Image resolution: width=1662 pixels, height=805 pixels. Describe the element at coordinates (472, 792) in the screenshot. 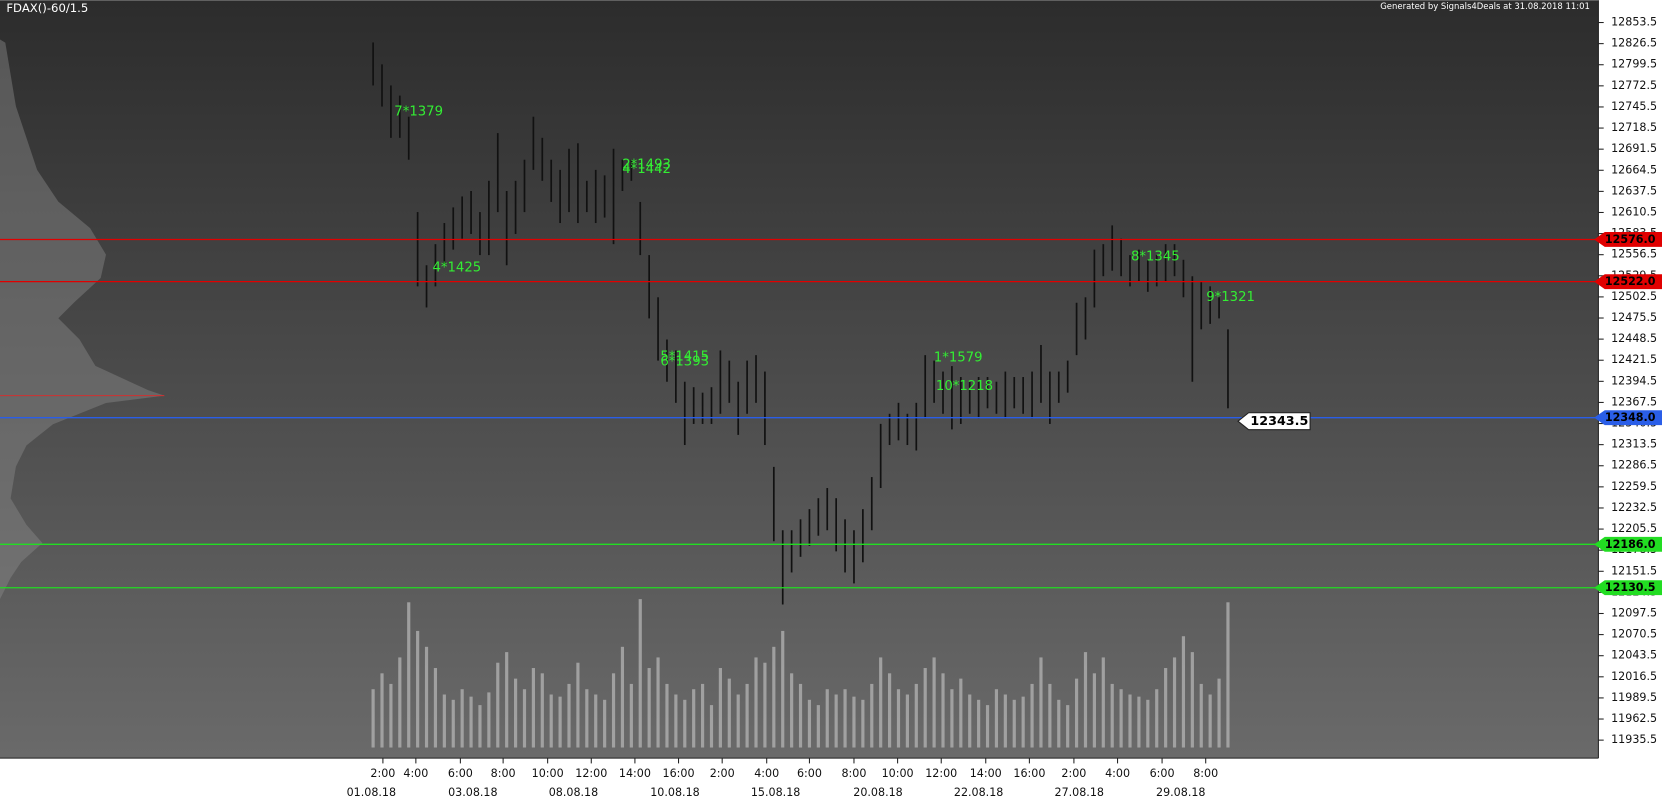

I see `x-date-label: 03.08.18` at that location.